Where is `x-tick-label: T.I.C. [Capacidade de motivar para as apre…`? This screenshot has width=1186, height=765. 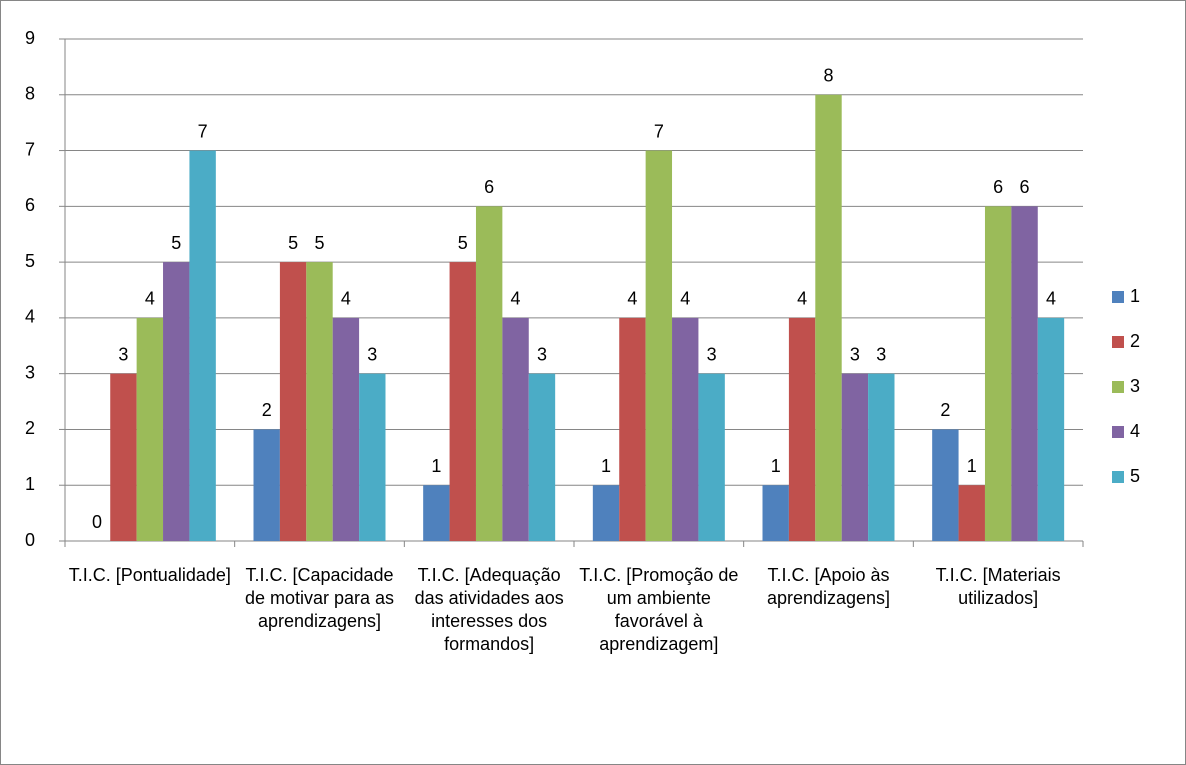
x-tick-label: T.I.C. [Capacidade de motivar para as apre… is located at coordinates (319, 598).